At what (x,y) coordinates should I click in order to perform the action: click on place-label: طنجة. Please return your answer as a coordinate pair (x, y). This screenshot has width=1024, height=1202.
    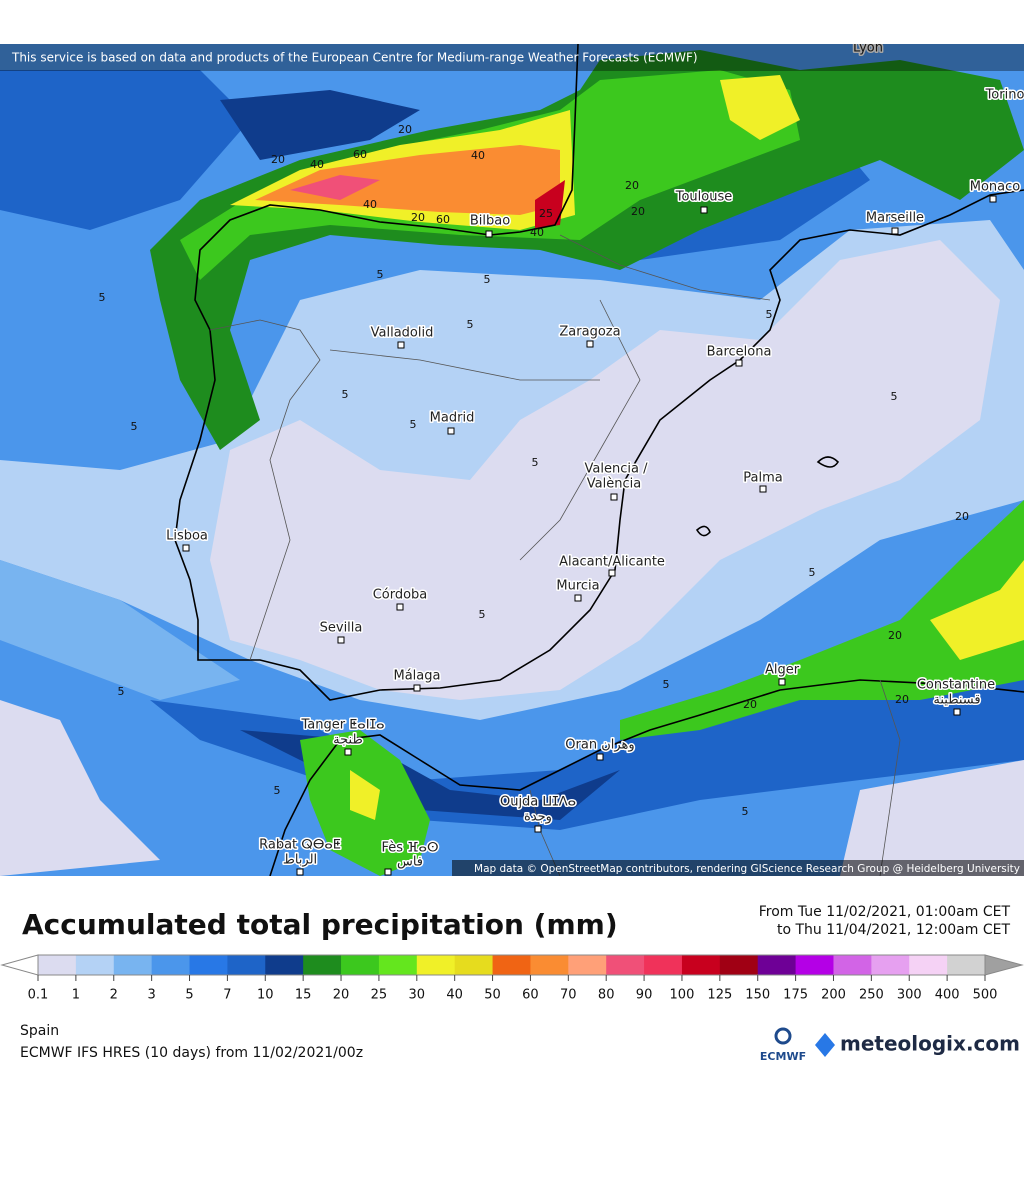
    Looking at the image, I should click on (348, 740).